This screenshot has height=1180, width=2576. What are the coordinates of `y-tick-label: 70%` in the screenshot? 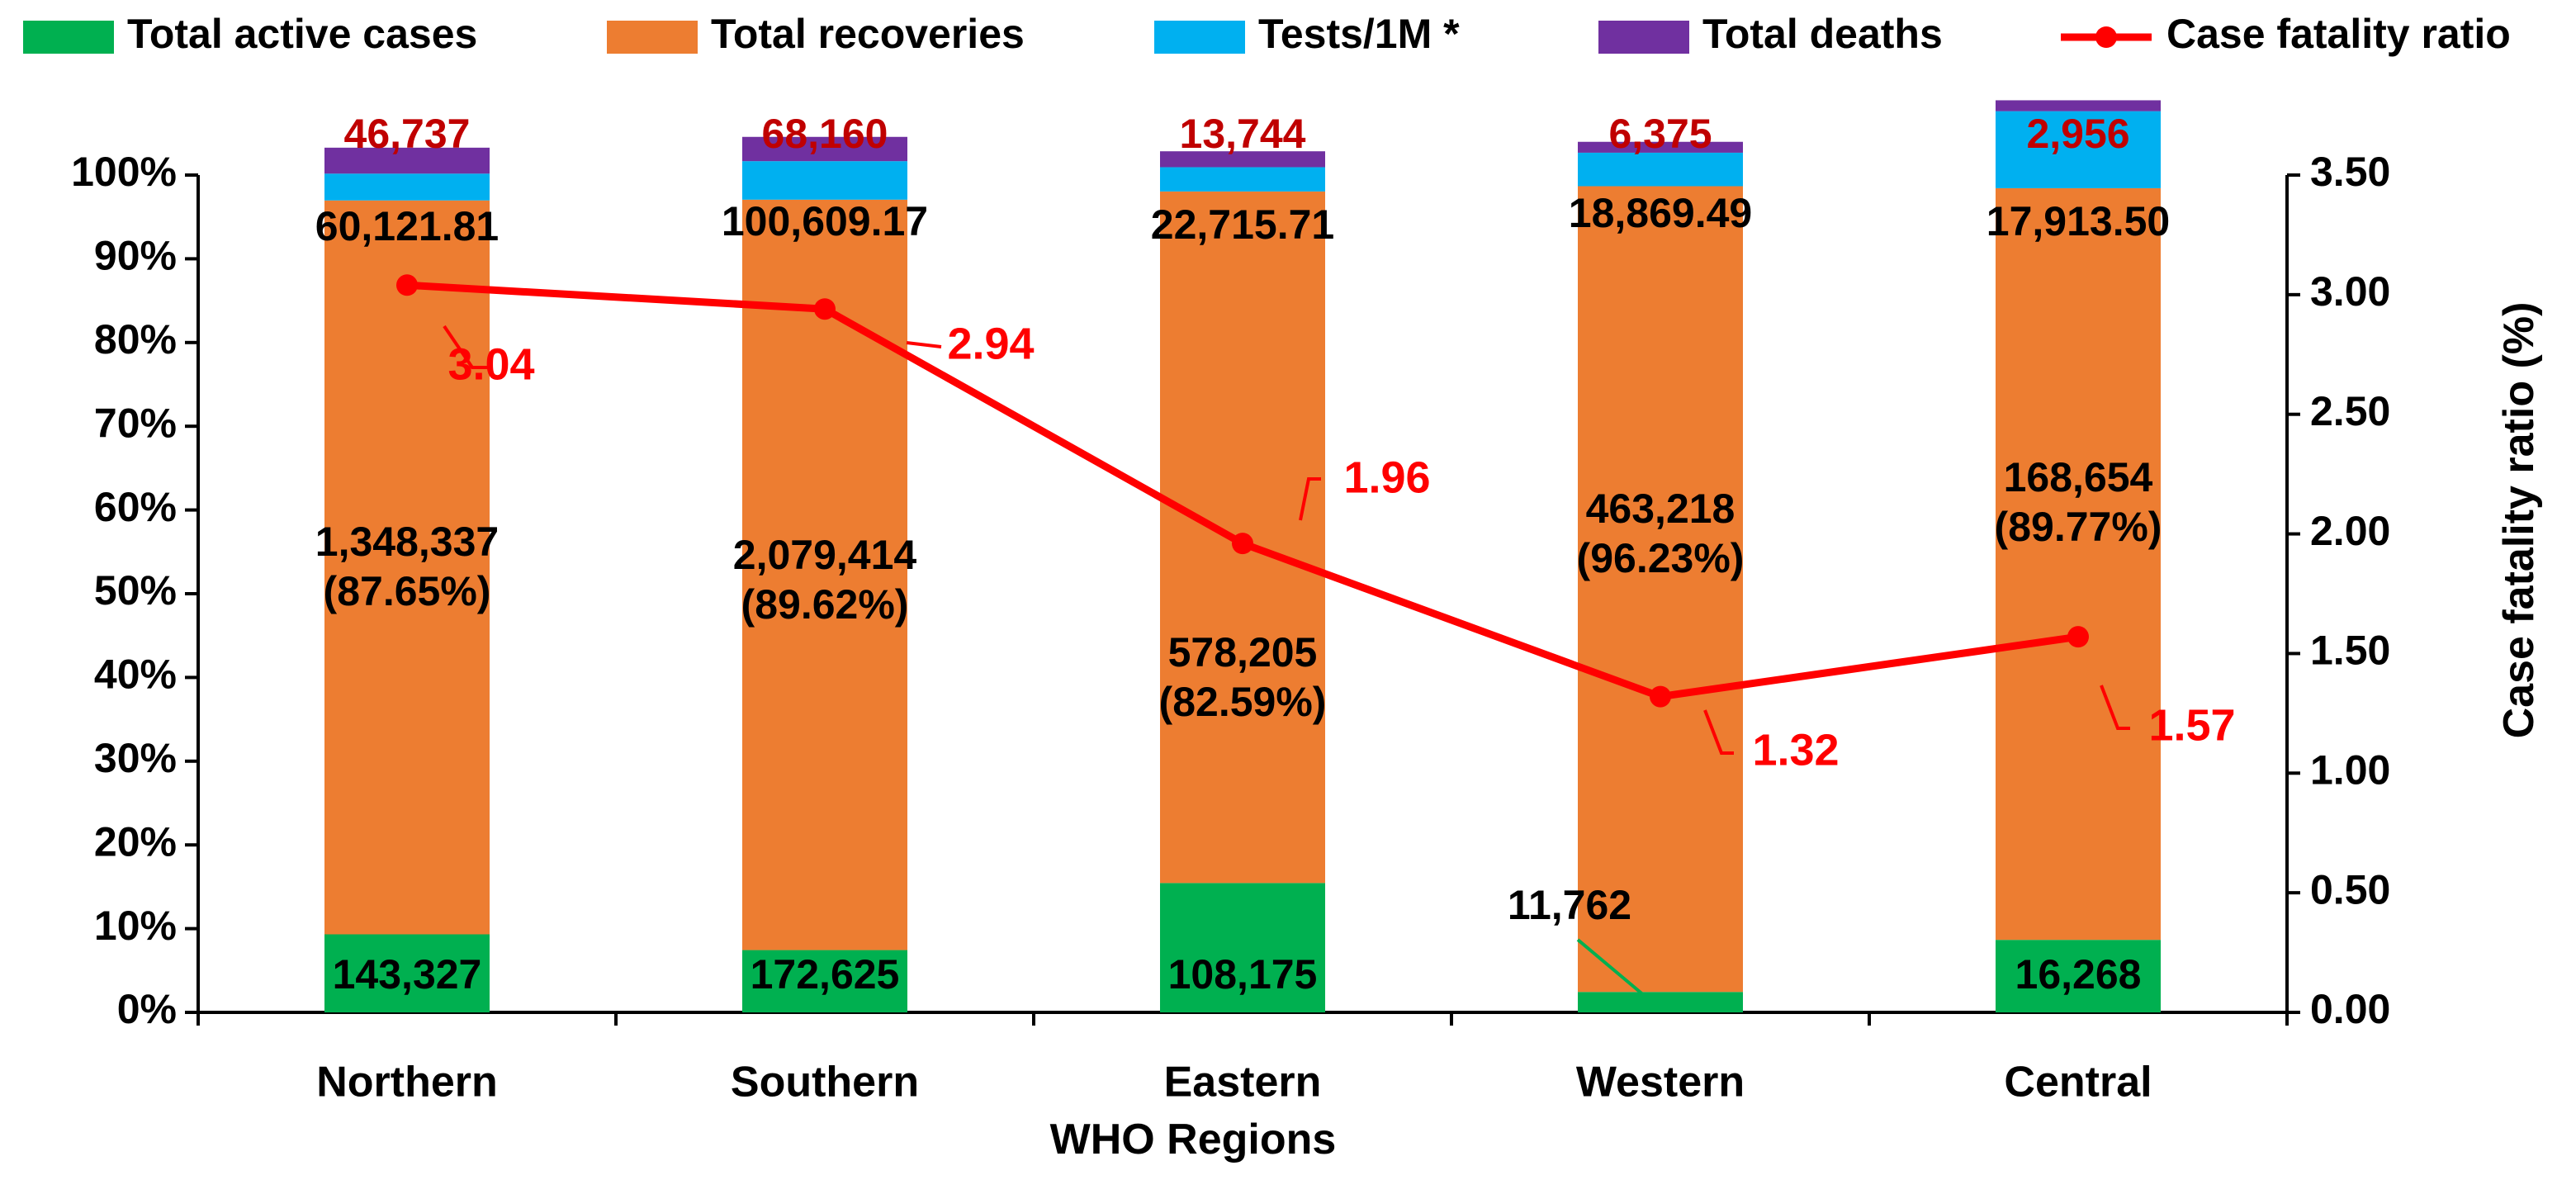 It's located at (135, 423).